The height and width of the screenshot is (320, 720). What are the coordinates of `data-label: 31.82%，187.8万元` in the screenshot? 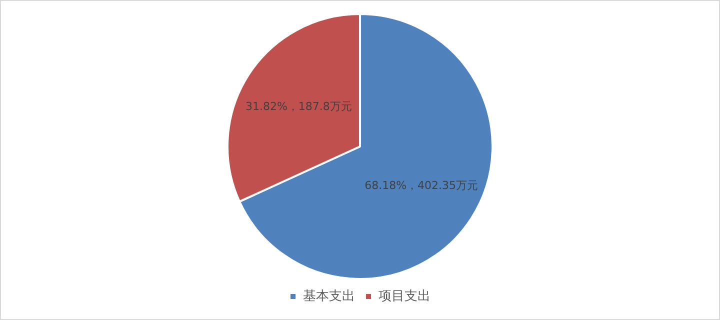 It's located at (298, 106).